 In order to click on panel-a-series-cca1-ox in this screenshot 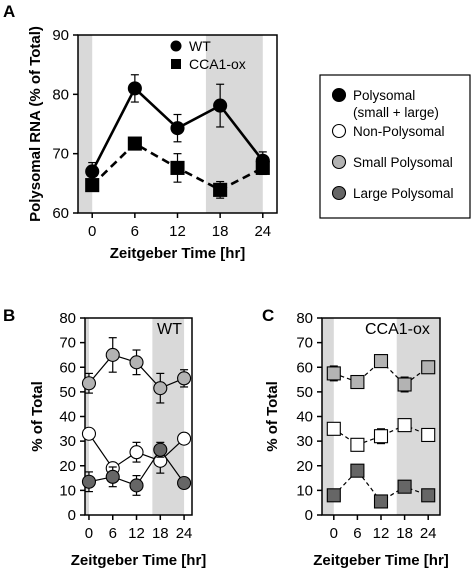, I will do `click(177, 167)`.